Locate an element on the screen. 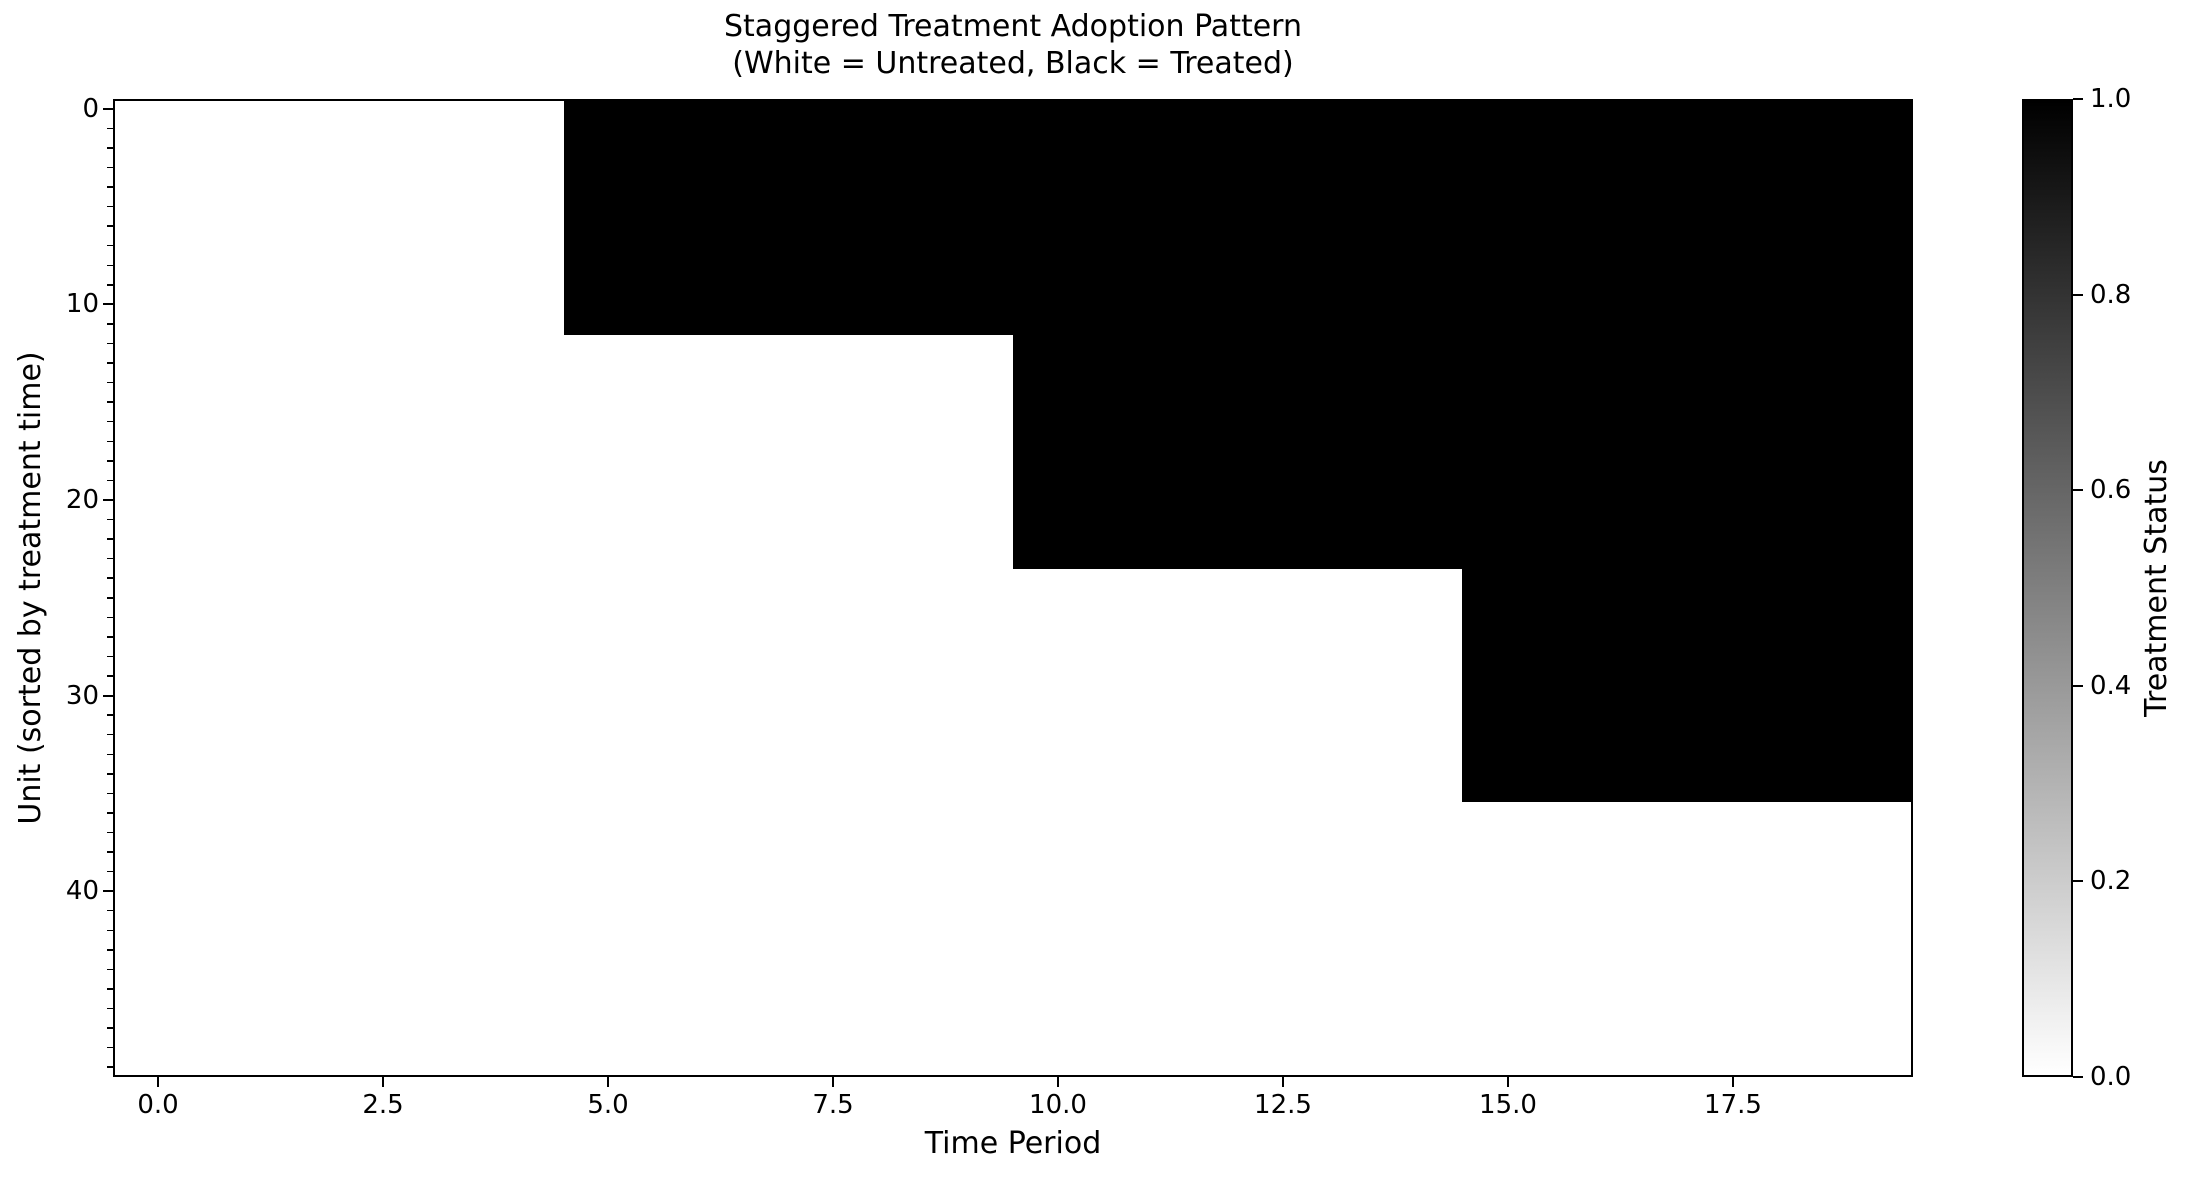 This screenshot has height=1185, width=2194. x-tick-label: 2.5 is located at coordinates (383, 1105).